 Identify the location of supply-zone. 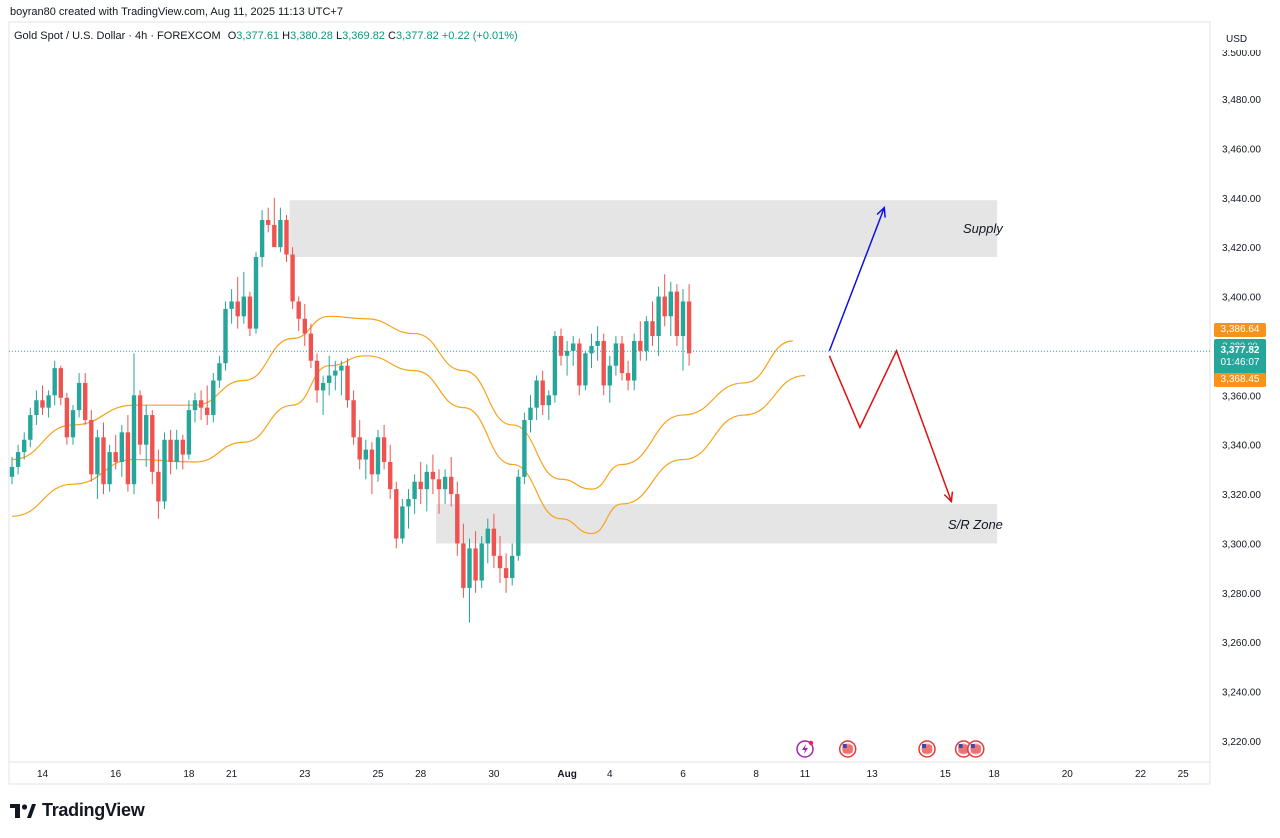
(643, 229).